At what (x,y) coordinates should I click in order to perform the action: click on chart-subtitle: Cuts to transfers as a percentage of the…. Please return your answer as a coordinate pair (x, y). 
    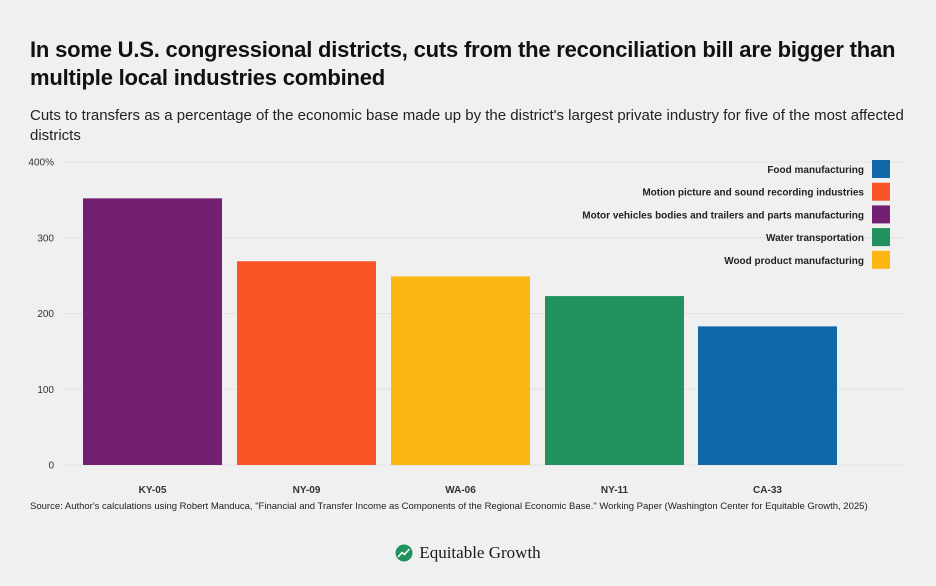
    Looking at the image, I should click on (467, 125).